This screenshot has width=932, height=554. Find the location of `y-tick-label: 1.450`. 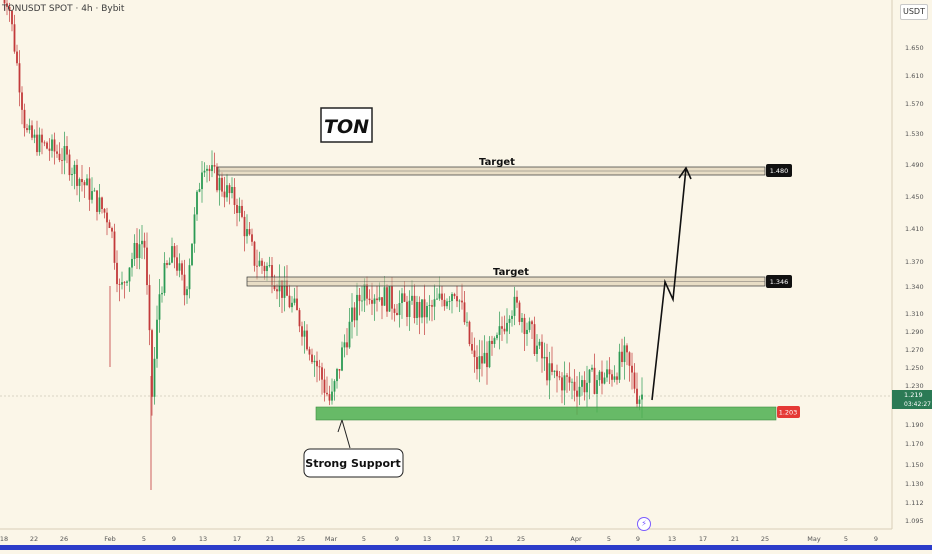

y-tick-label: 1.450 is located at coordinates (914, 197).